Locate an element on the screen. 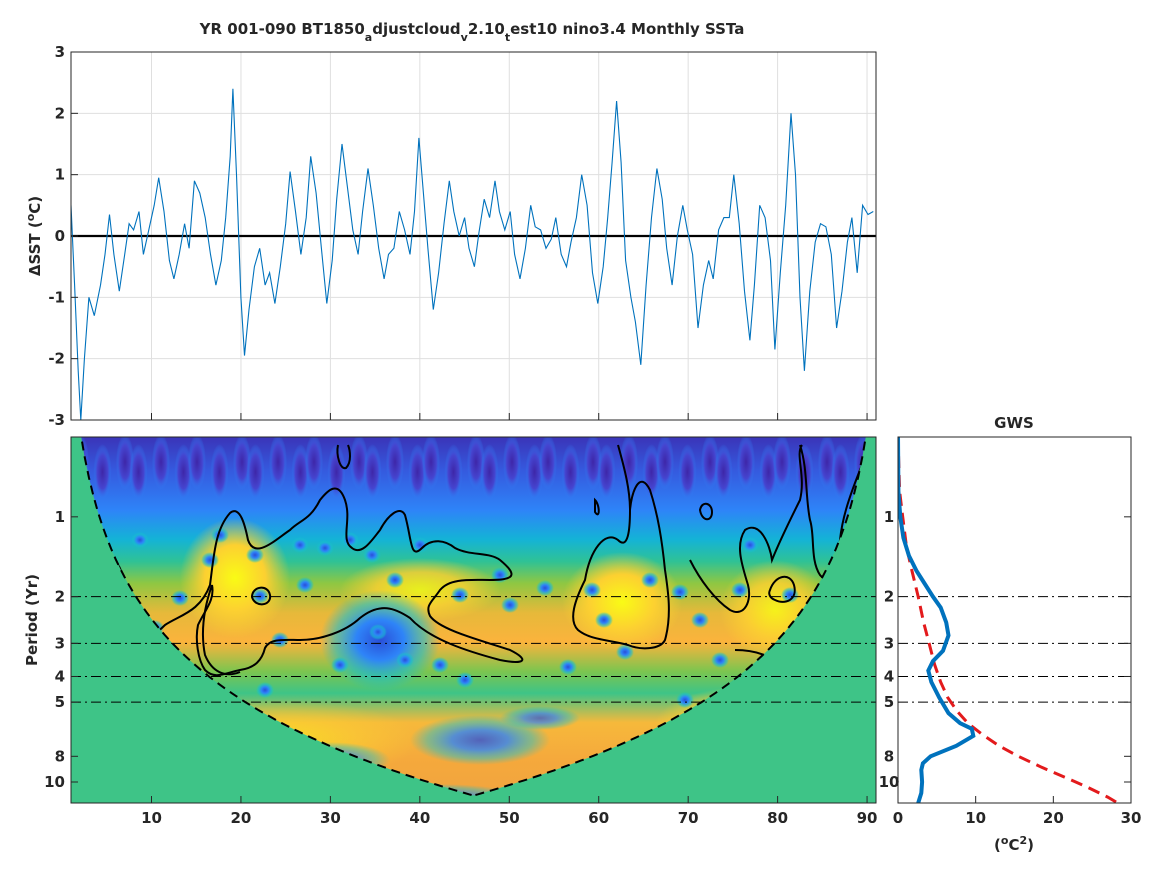 The image size is (1167, 875). low-power-top-cells is located at coordinates (483, 468).